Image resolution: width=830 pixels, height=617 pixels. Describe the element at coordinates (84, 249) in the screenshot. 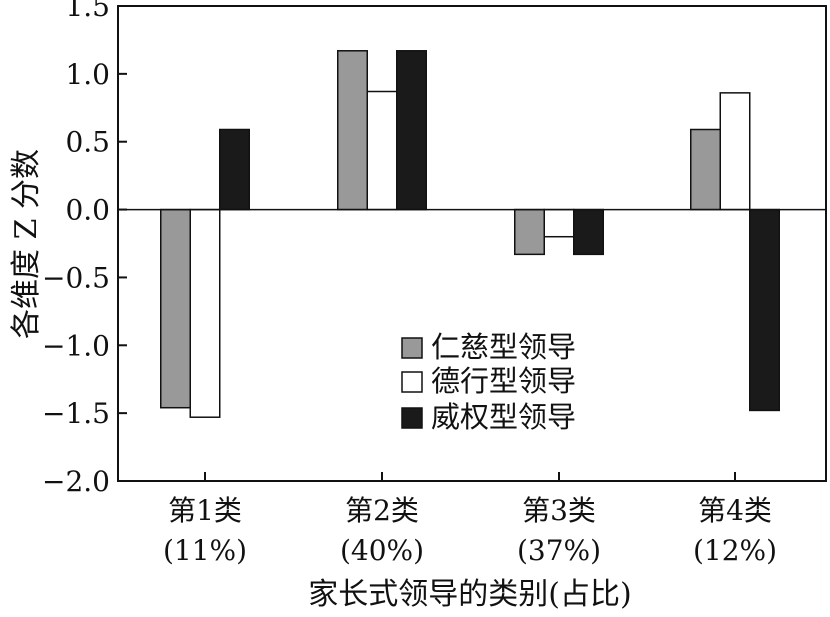

I see `y-axis: −2.0 −1.5 −1.0 −0.5 0.0 0.5 1.0 1.5` at that location.